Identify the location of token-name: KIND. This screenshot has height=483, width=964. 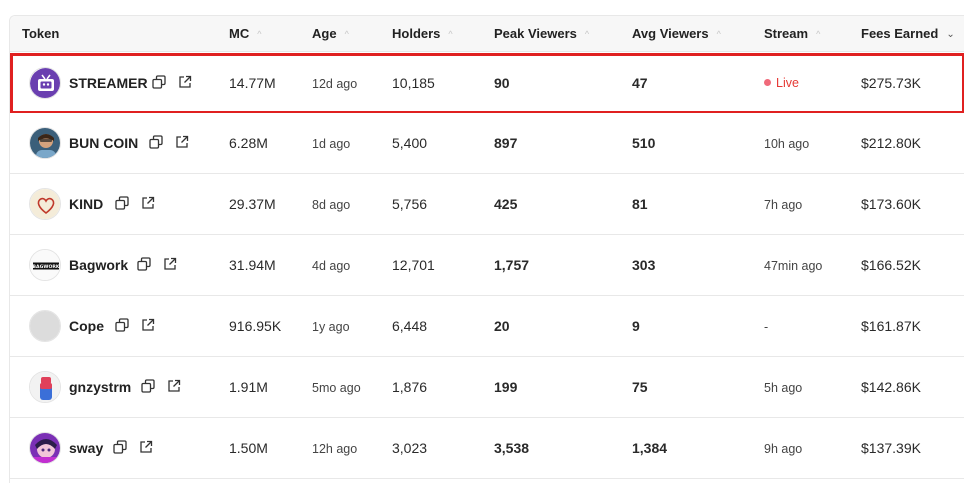
(86, 204).